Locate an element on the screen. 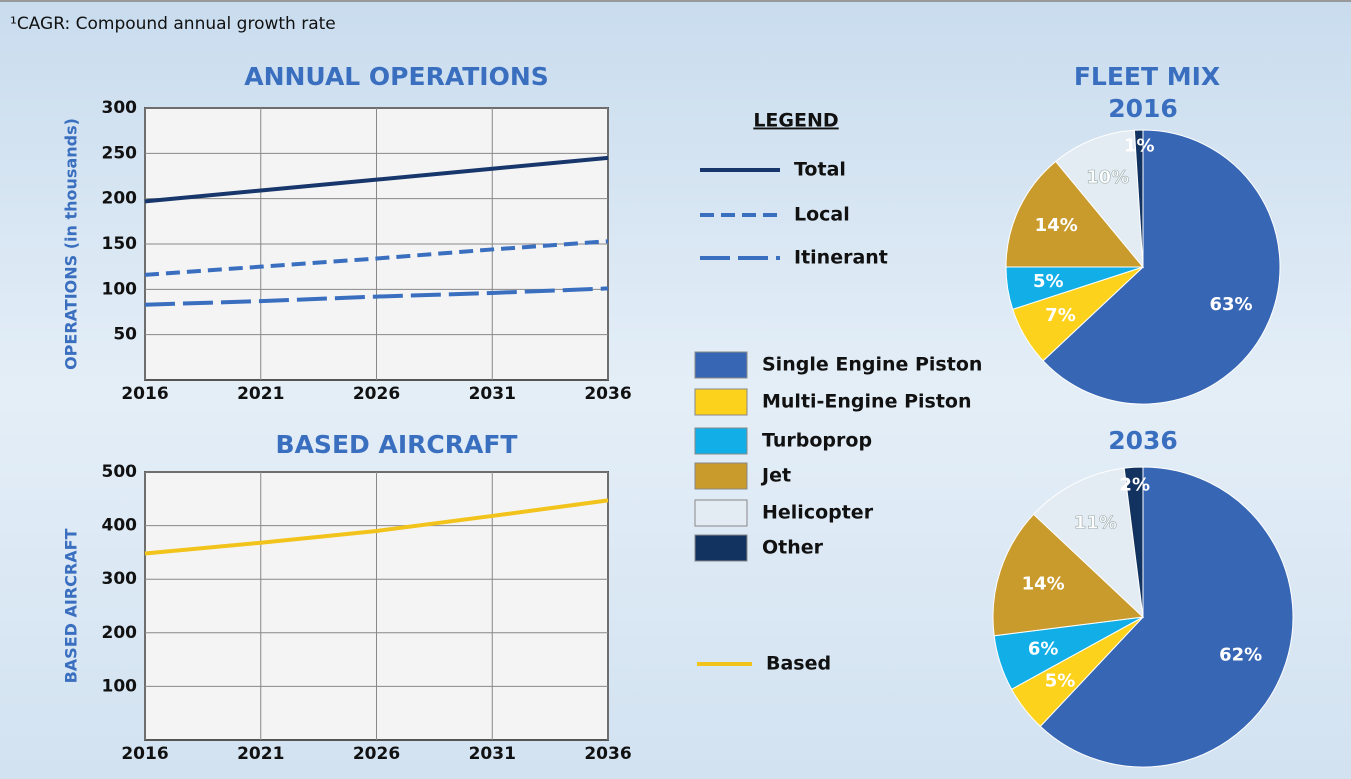  pie-label: 62% is located at coordinates (1240, 655).